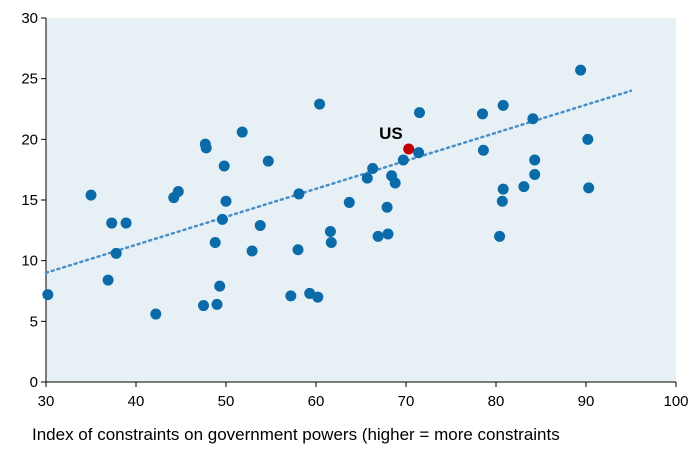 The width and height of the screenshot is (695, 449). Describe the element at coordinates (29, 261) in the screenshot. I see `y-tick-label: 10` at that location.